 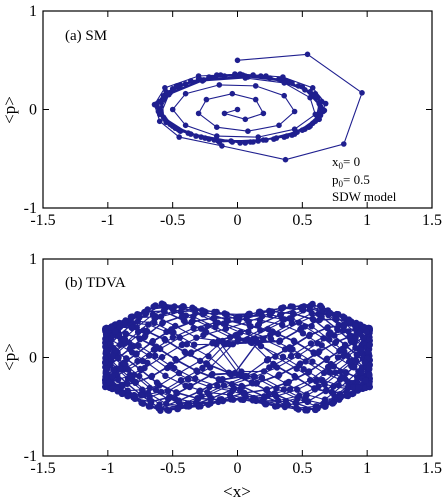 I want to click on panel-b-xlabel: <x>, so click(x=237, y=491).